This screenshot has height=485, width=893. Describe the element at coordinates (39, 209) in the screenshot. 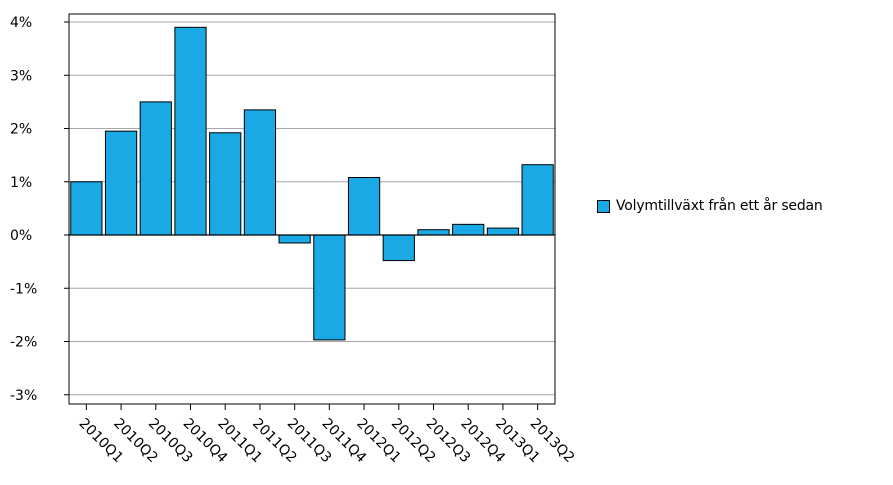

I see `y-axis: 4% 3% 2% 1% 0% -1% -2% -3%` at that location.